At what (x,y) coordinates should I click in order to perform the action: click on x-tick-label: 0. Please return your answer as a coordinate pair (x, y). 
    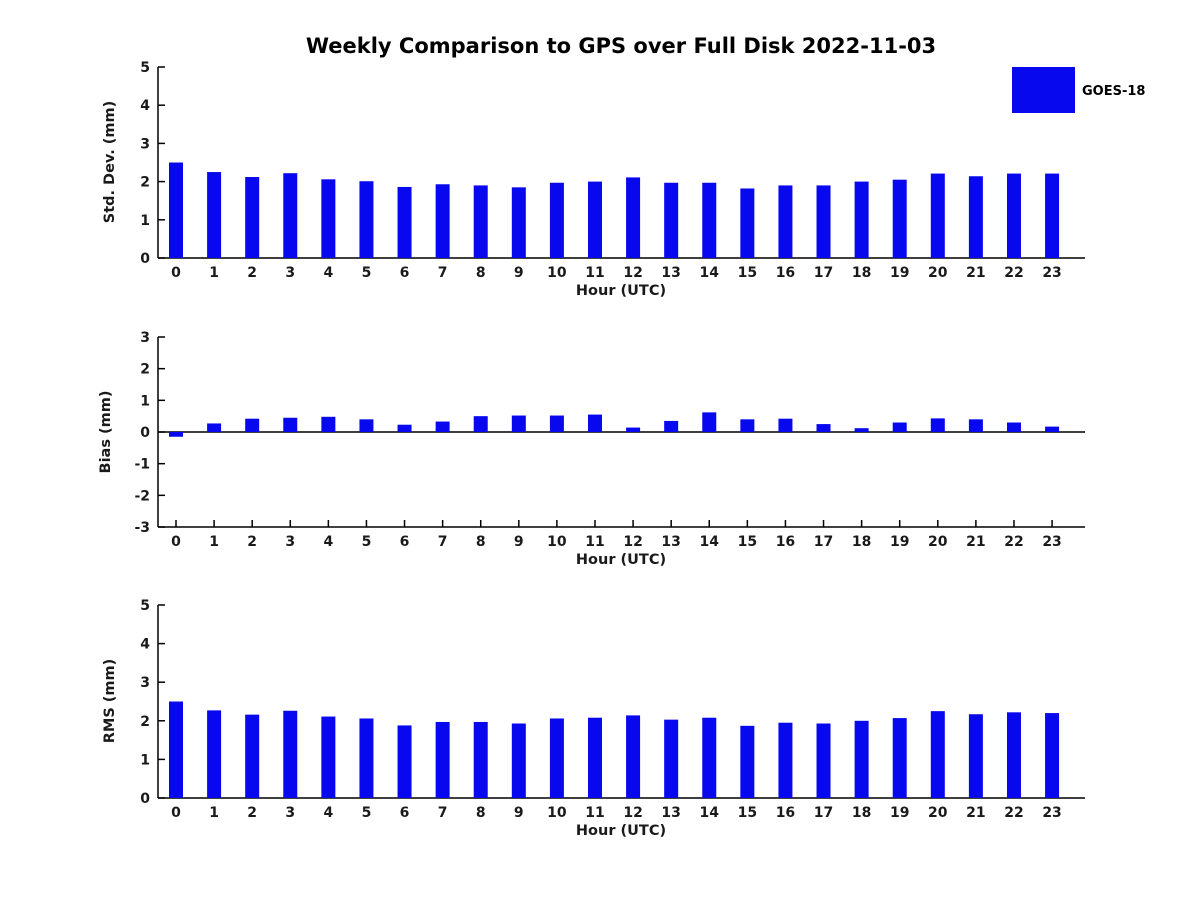
    Looking at the image, I should click on (176, 273).